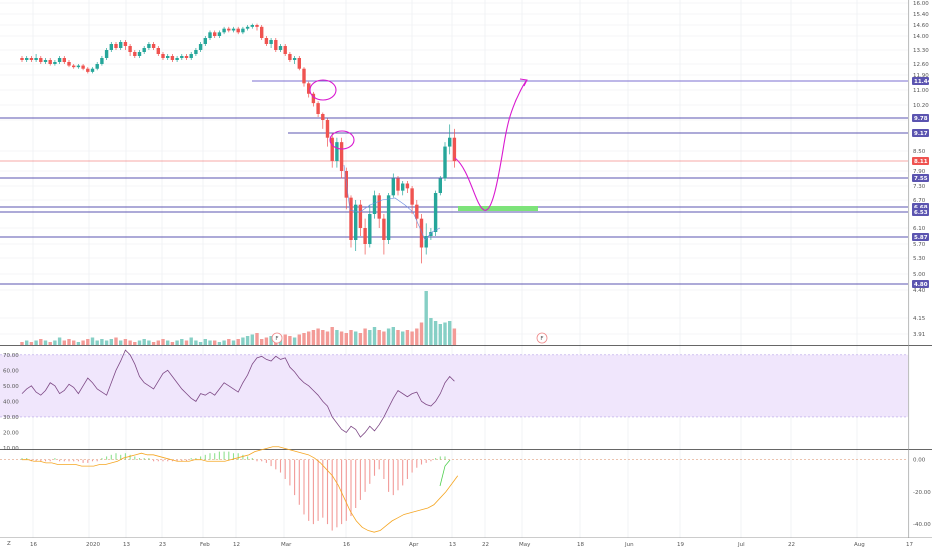 This screenshot has height=550, width=932. What do you see at coordinates (922, 525) in the screenshot?
I see `macd-scale-label: -40.00` at bounding box center [922, 525].